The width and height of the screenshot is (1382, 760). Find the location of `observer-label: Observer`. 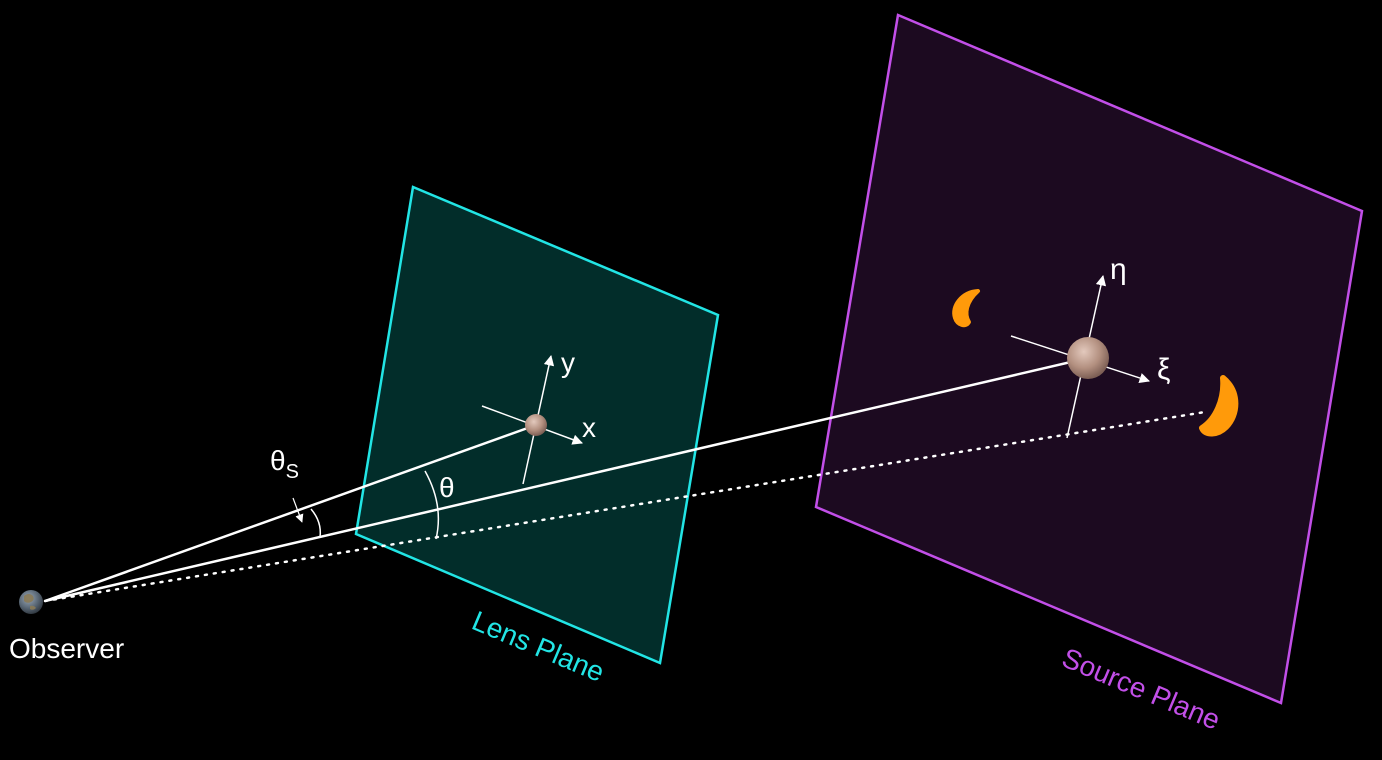

observer-label: Observer is located at coordinates (66, 648).